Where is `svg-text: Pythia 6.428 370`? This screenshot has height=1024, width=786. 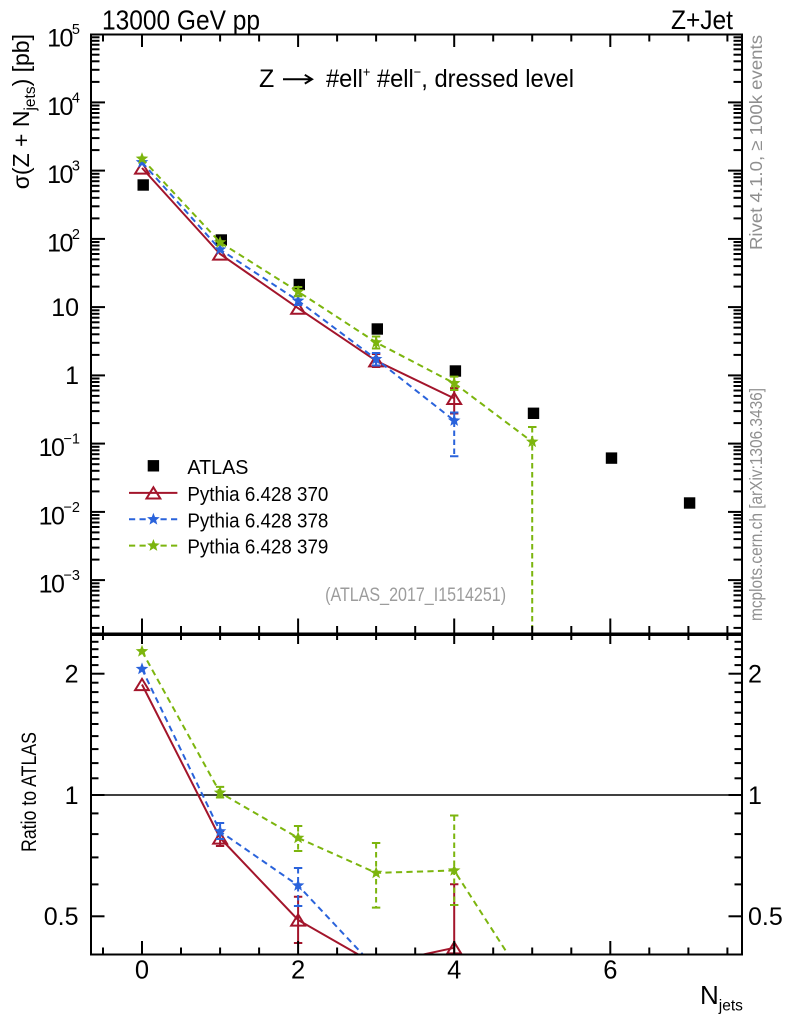
svg-text: Pythia 6.428 370 is located at coordinates (257, 495).